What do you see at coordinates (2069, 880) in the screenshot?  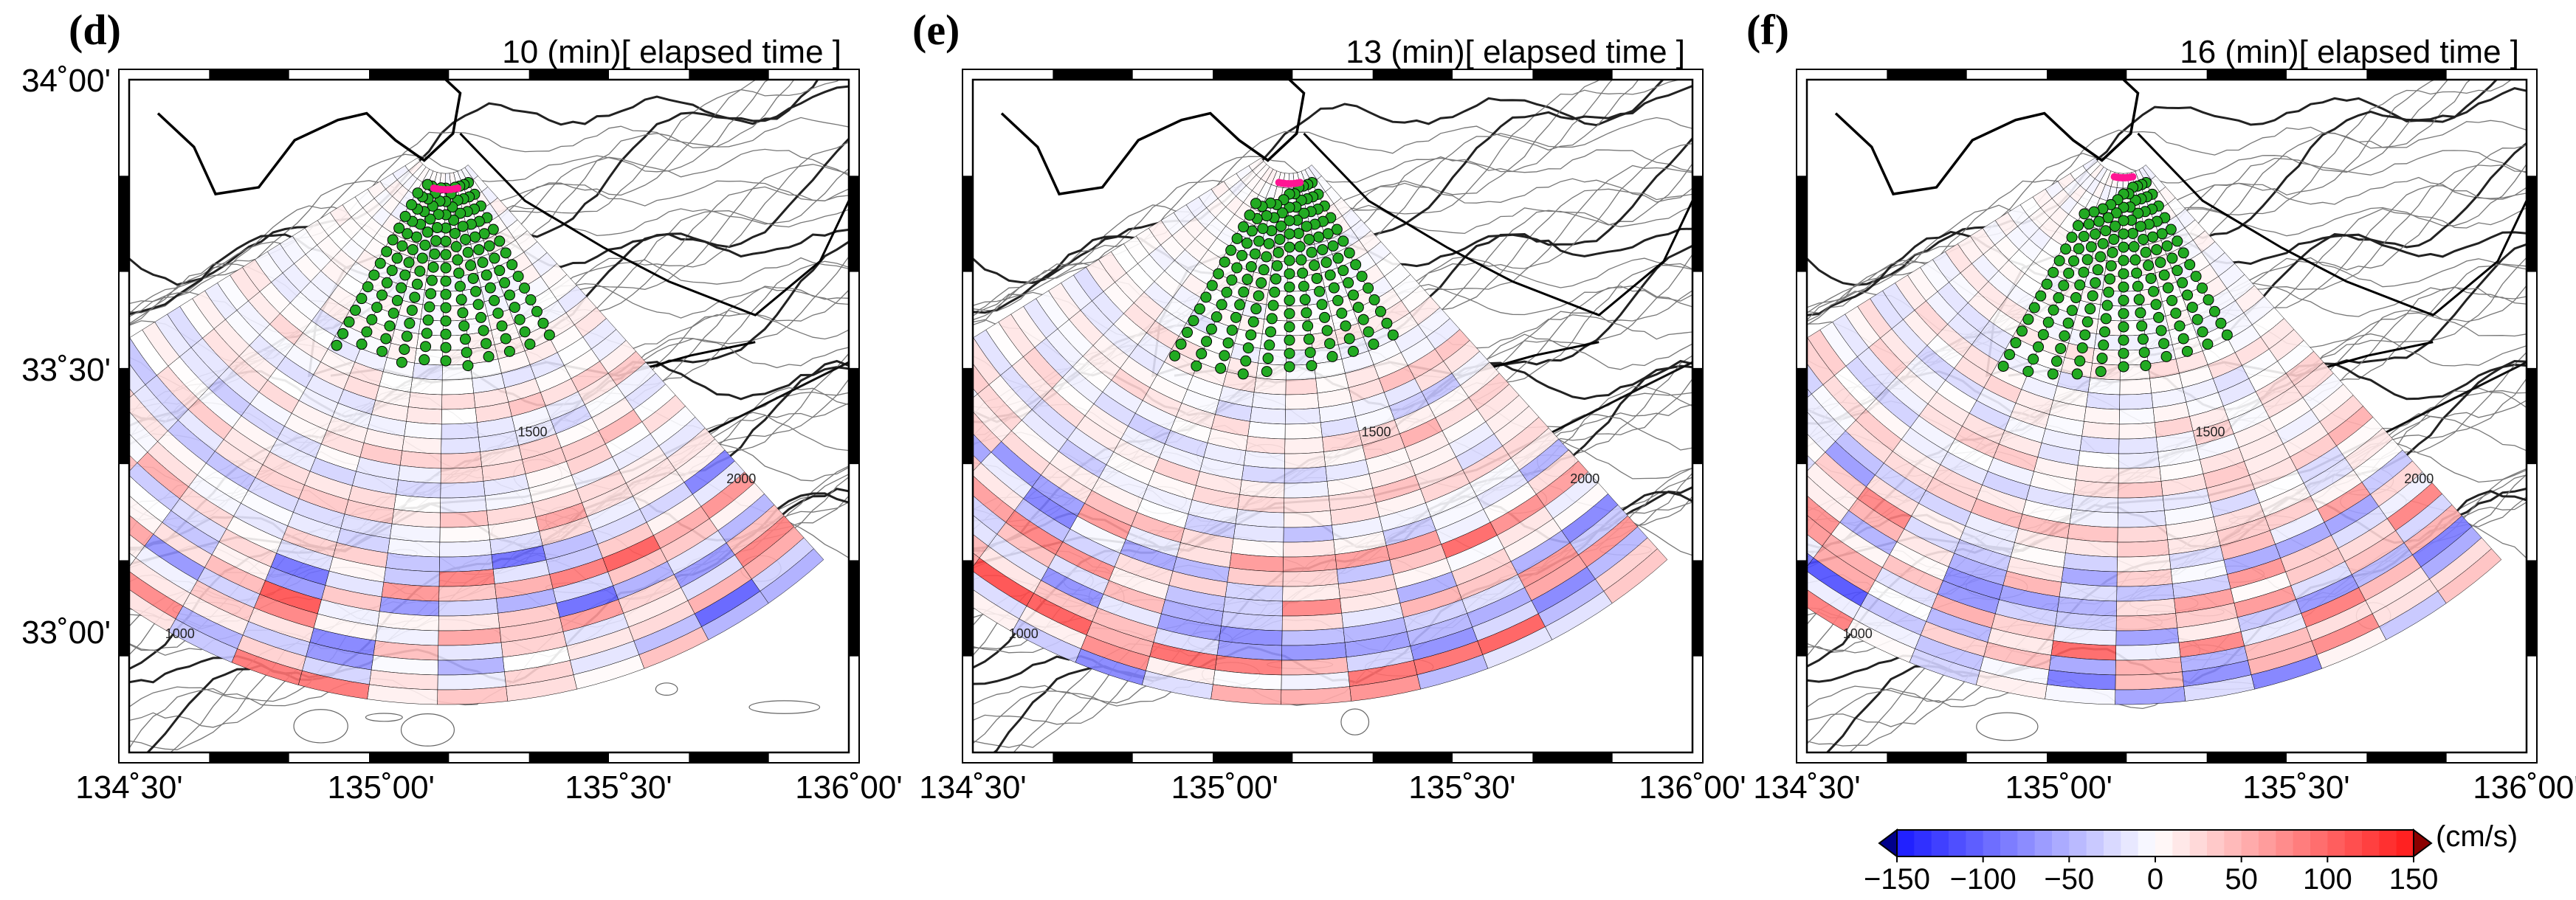 I see `colorbar-tick-label: −50` at bounding box center [2069, 880].